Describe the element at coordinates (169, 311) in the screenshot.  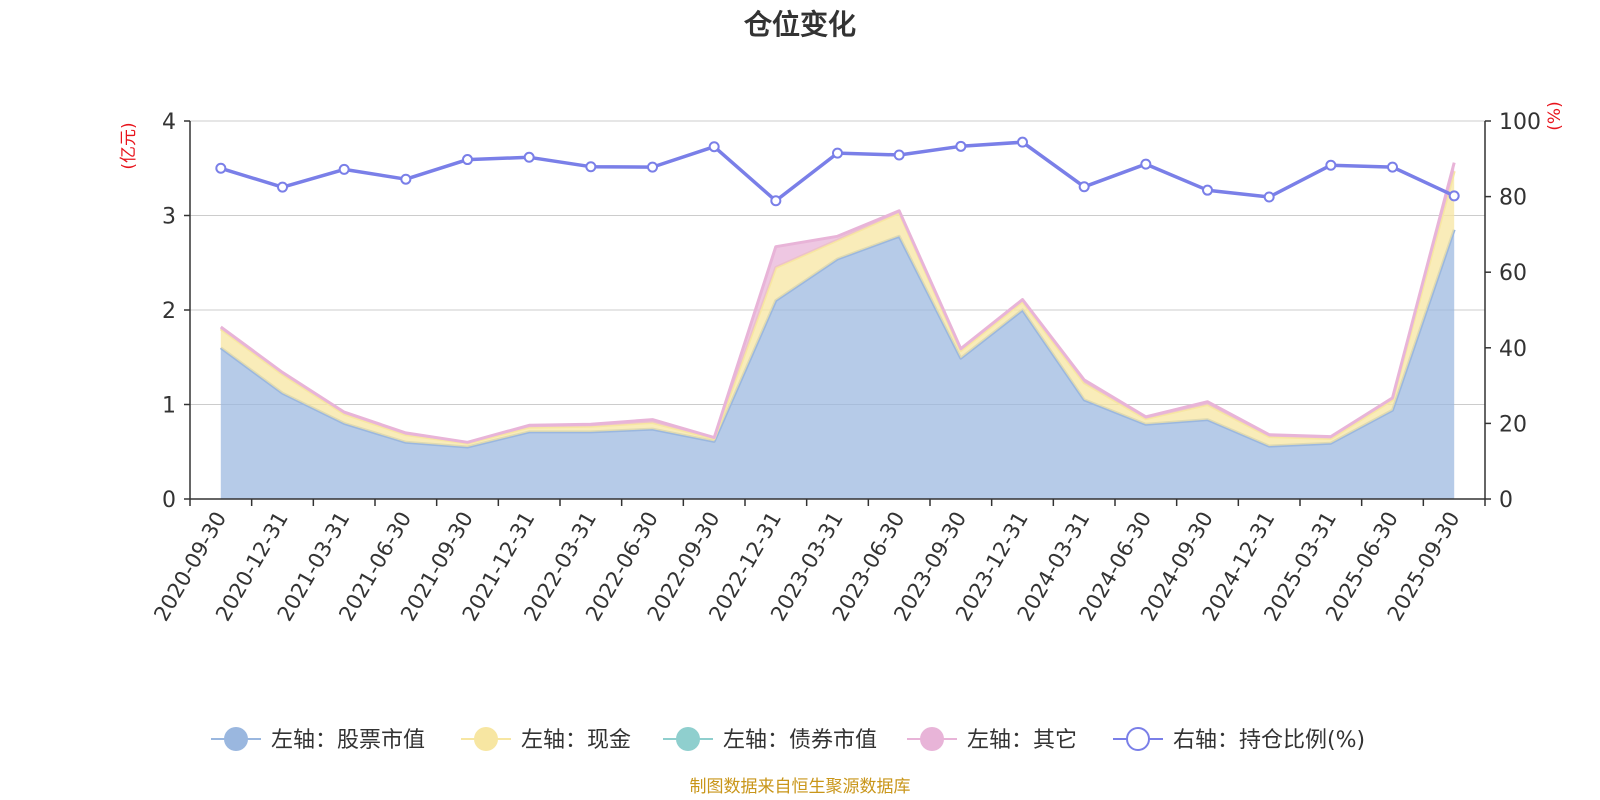
I see `left-axis-tick-label: 2` at that location.